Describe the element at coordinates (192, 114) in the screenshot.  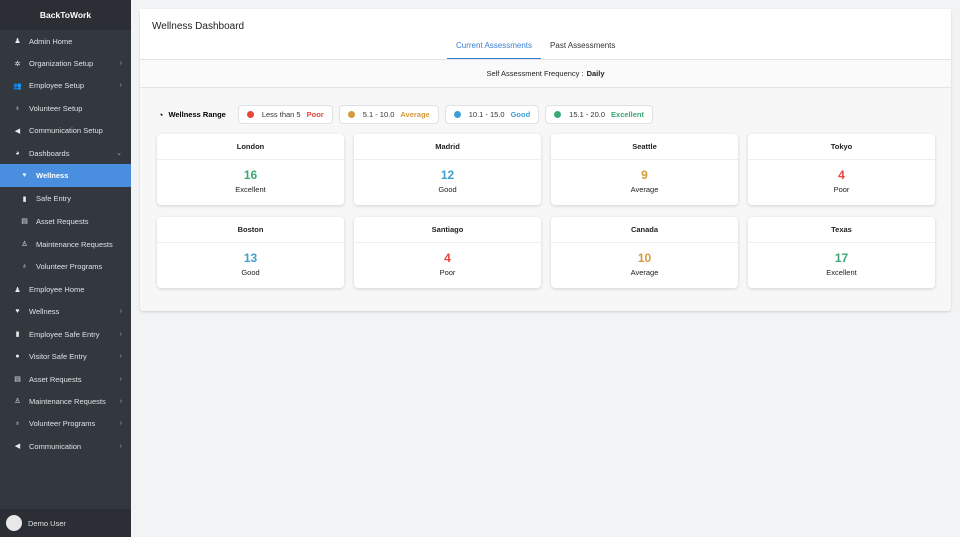
I see `wellness-range-label: ◔ Wellness Range` at that location.